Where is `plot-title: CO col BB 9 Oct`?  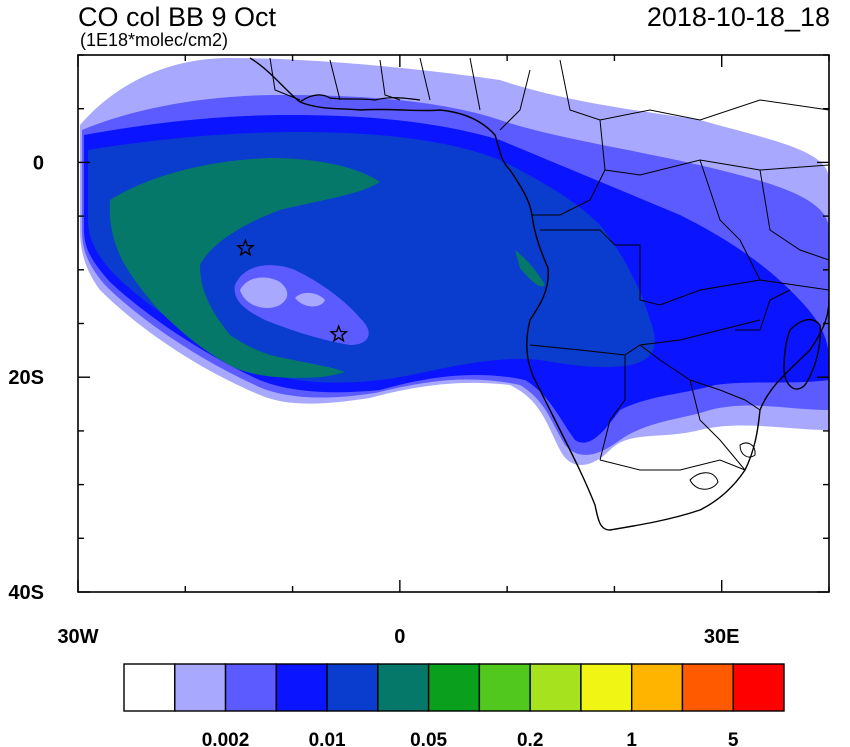
plot-title: CO col BB 9 Oct is located at coordinates (177, 17).